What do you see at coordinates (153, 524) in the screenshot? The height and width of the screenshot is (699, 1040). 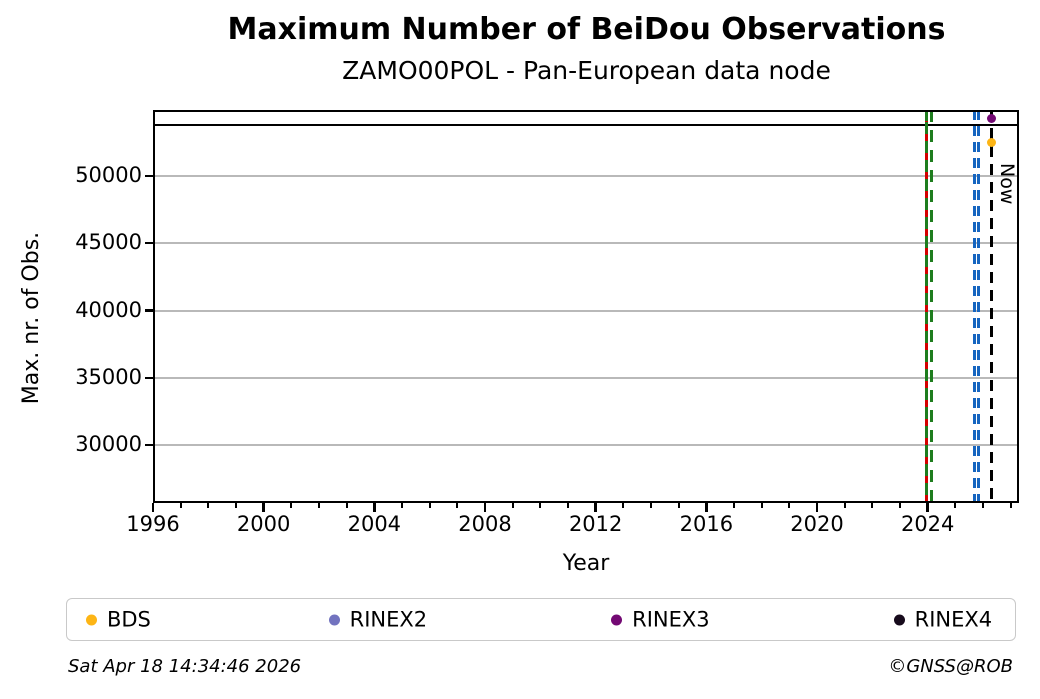 I see `x-tick-label: 1996` at bounding box center [153, 524].